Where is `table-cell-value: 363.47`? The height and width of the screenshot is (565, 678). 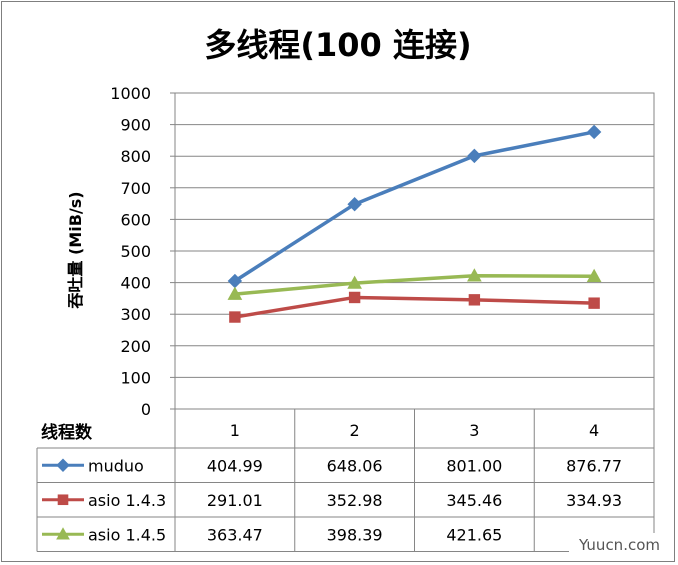
table-cell-value: 363.47 is located at coordinates (235, 534).